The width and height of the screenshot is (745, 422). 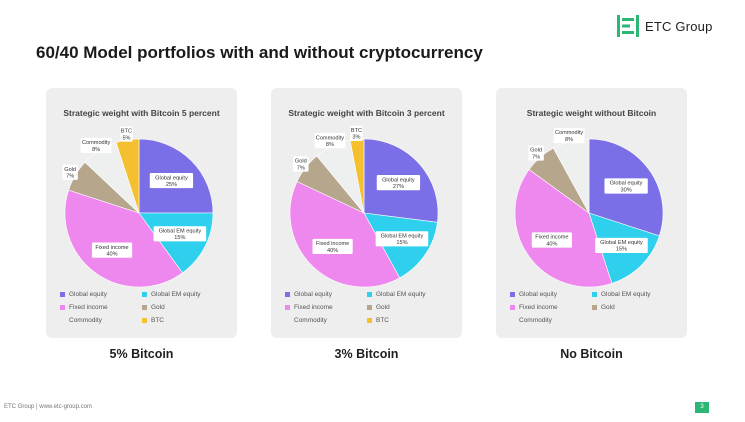 I want to click on chart-title: Strategic weight with Bitcoin 3 percent, so click(x=366, y=113).